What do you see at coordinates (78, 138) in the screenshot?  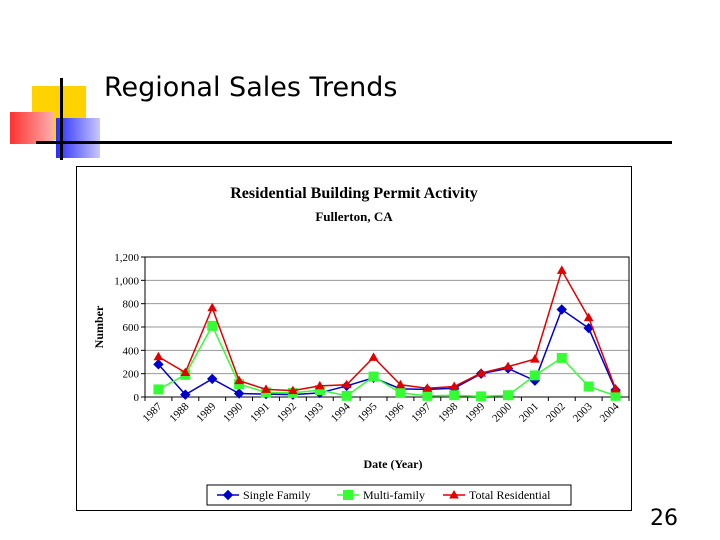 I see `deco-blue-block` at bounding box center [78, 138].